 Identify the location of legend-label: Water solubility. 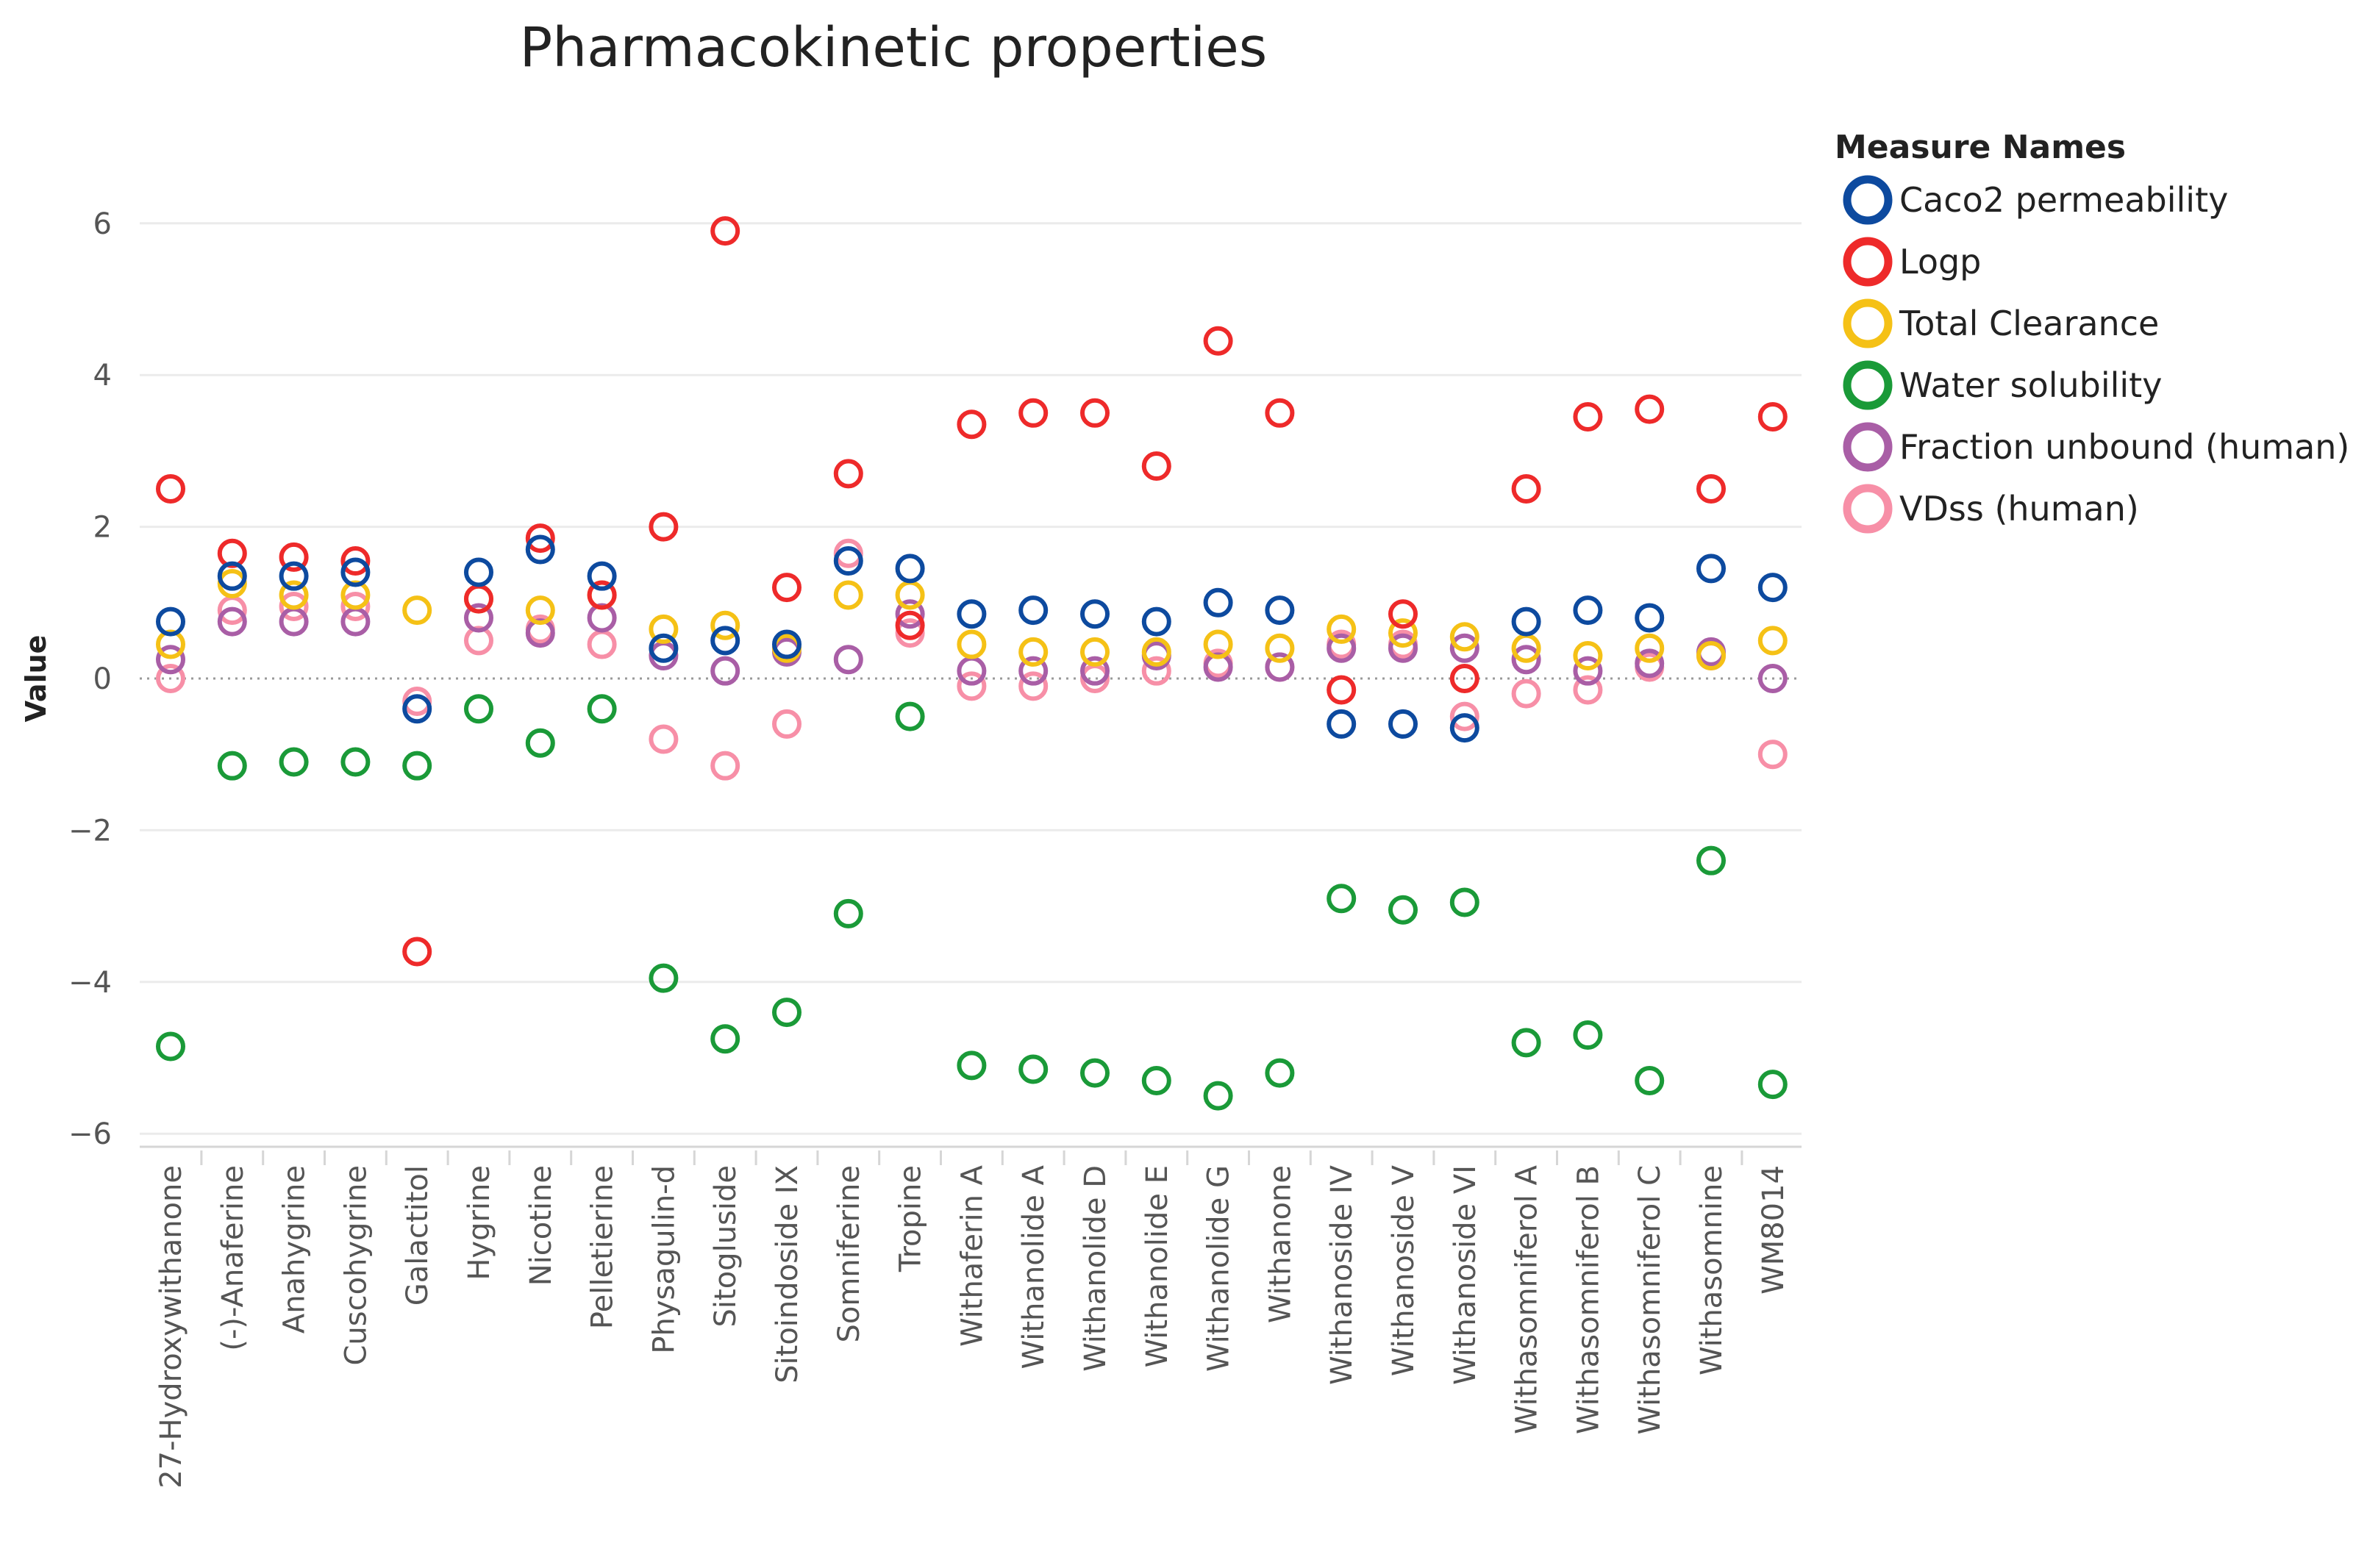
(2030, 385).